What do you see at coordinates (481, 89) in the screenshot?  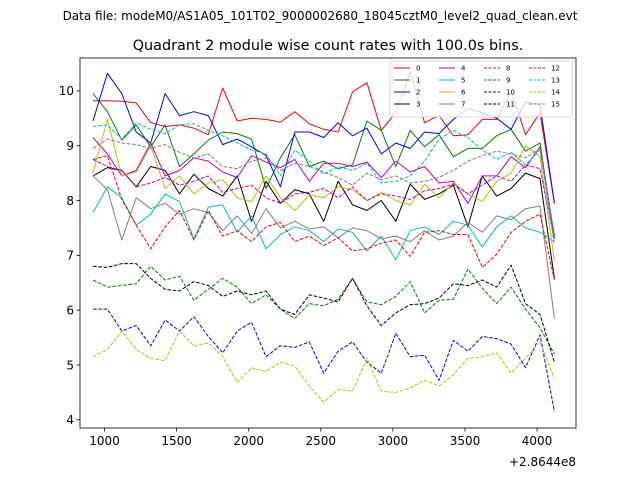 I see `legend-box` at bounding box center [481, 89].